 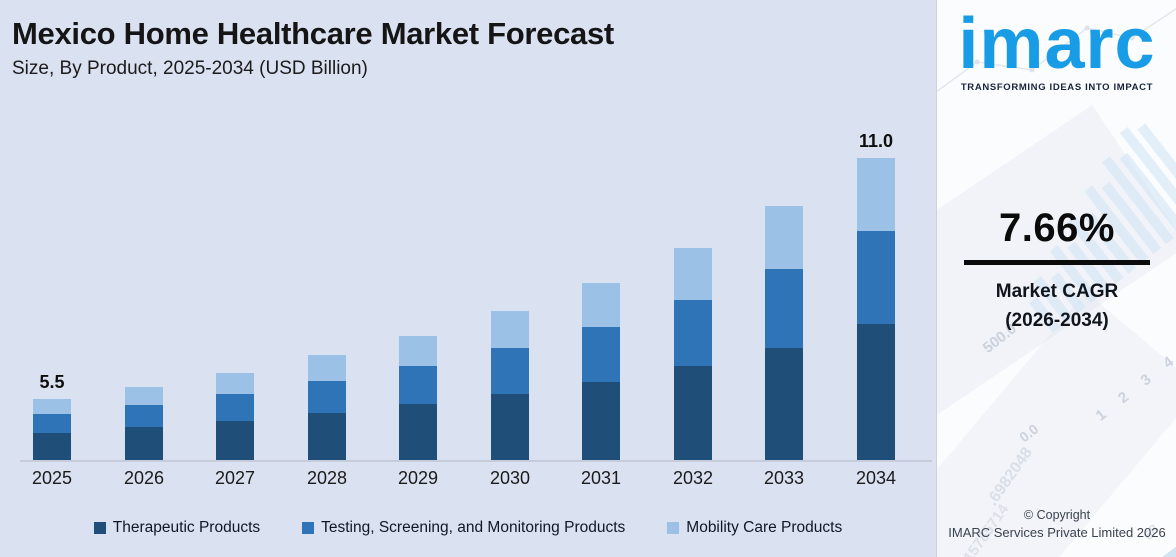 I want to click on bar-2028, so click(x=327, y=408).